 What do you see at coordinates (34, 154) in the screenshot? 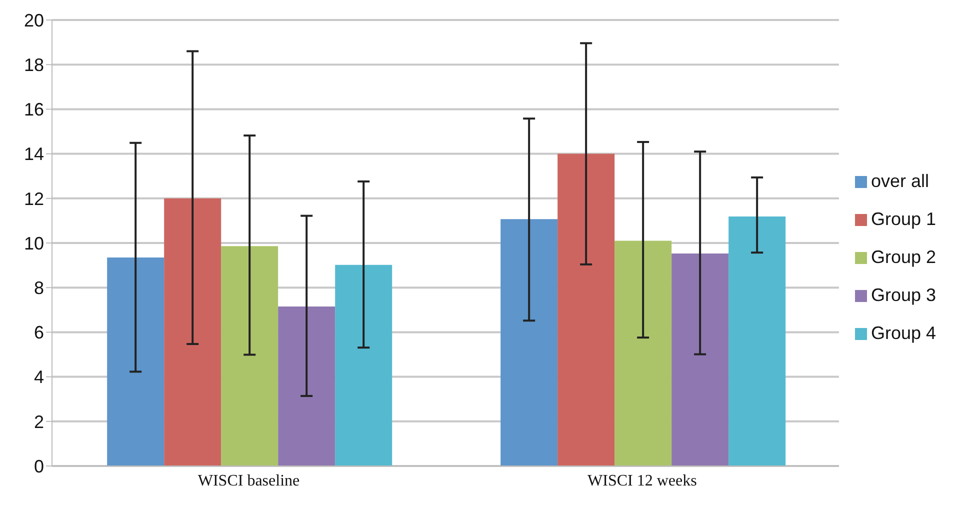
I see `y-tick-label: 14` at bounding box center [34, 154].